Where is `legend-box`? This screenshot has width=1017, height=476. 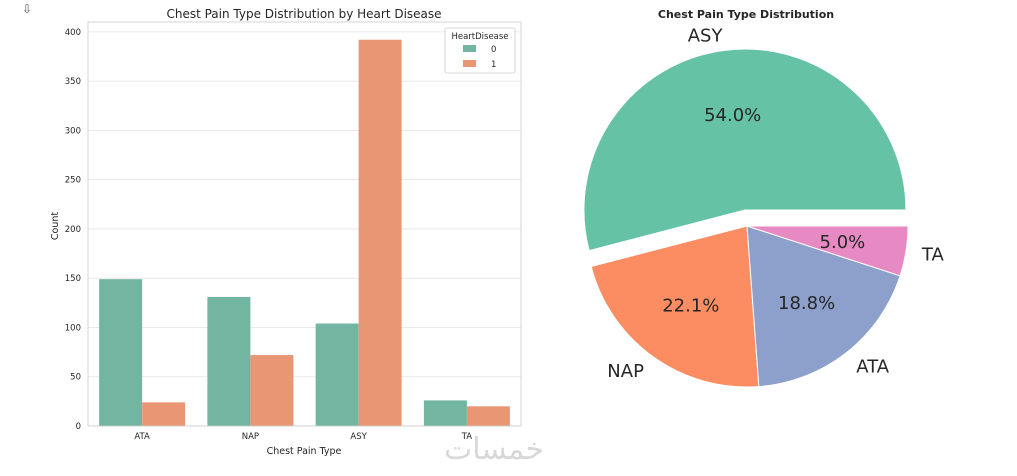 legend-box is located at coordinates (480, 50).